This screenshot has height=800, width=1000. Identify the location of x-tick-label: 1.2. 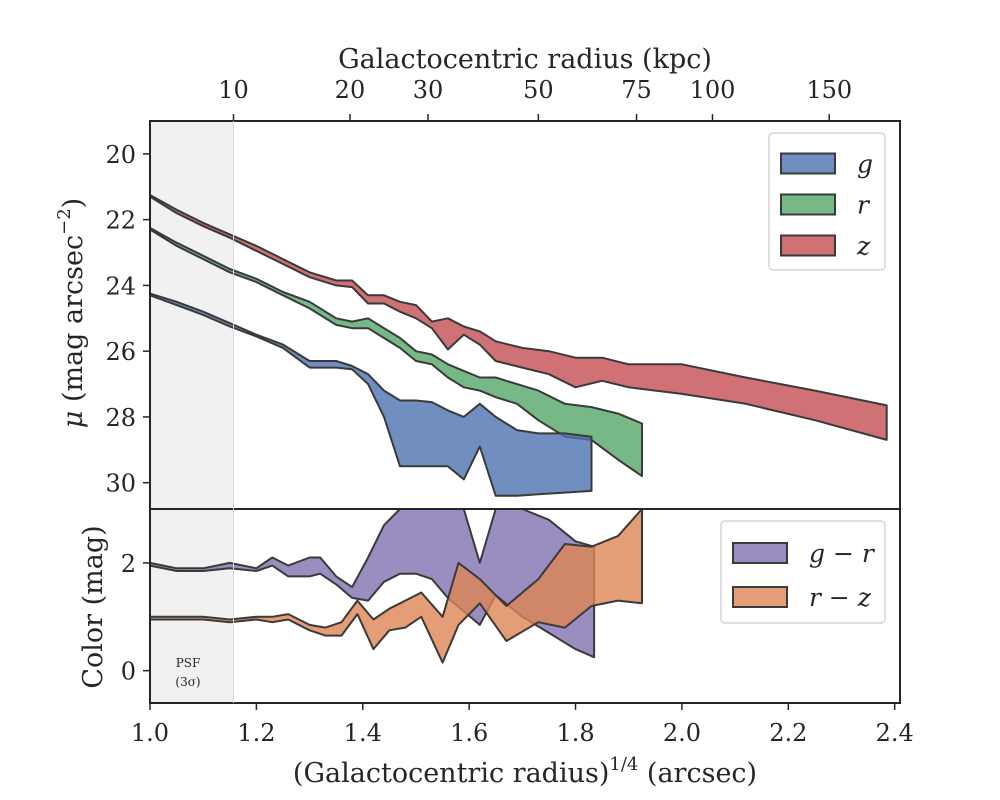
(256, 733).